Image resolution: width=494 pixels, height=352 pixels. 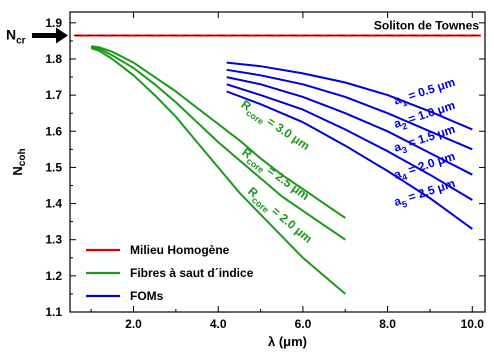 I want to click on y-tick-label: 1.7, so click(x=53, y=95).